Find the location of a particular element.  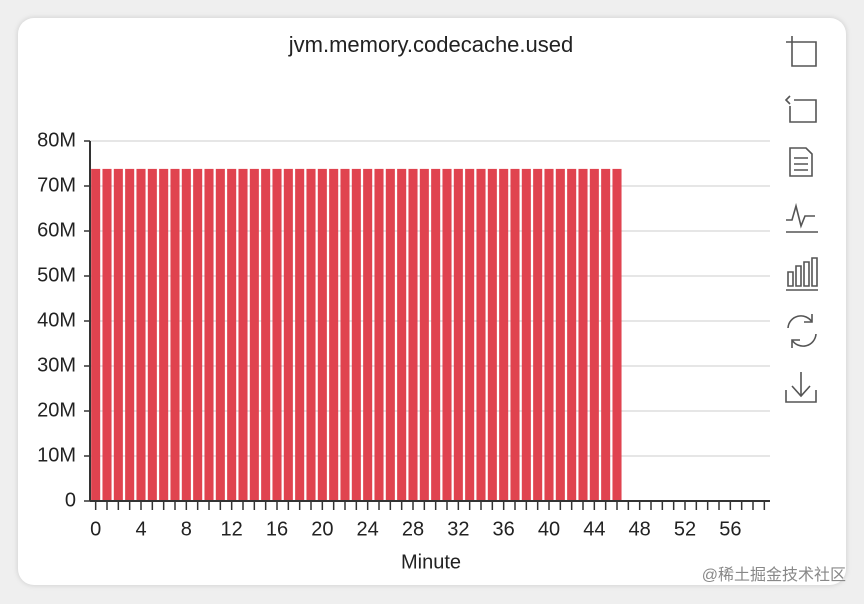

x-tick-label: 32 is located at coordinates (458, 529).